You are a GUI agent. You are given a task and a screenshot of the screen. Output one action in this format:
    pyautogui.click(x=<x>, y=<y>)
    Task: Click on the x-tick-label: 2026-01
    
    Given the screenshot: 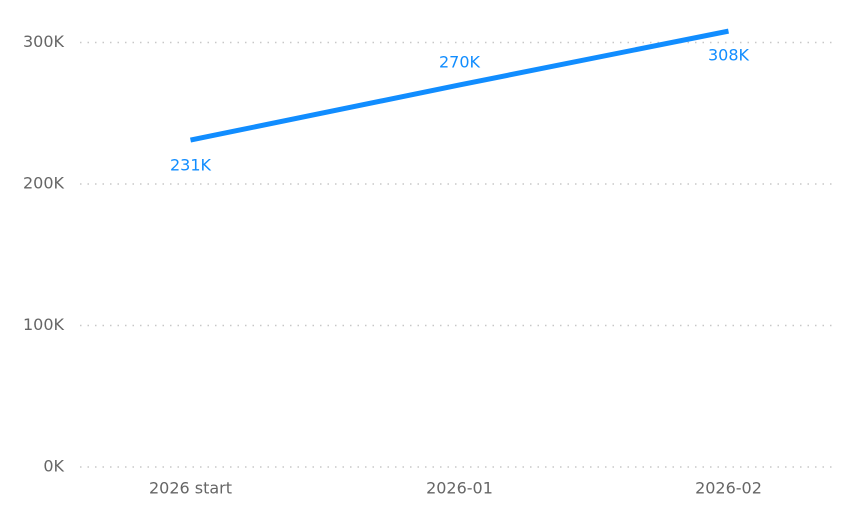 What is the action you would take?
    pyautogui.click(x=459, y=488)
    